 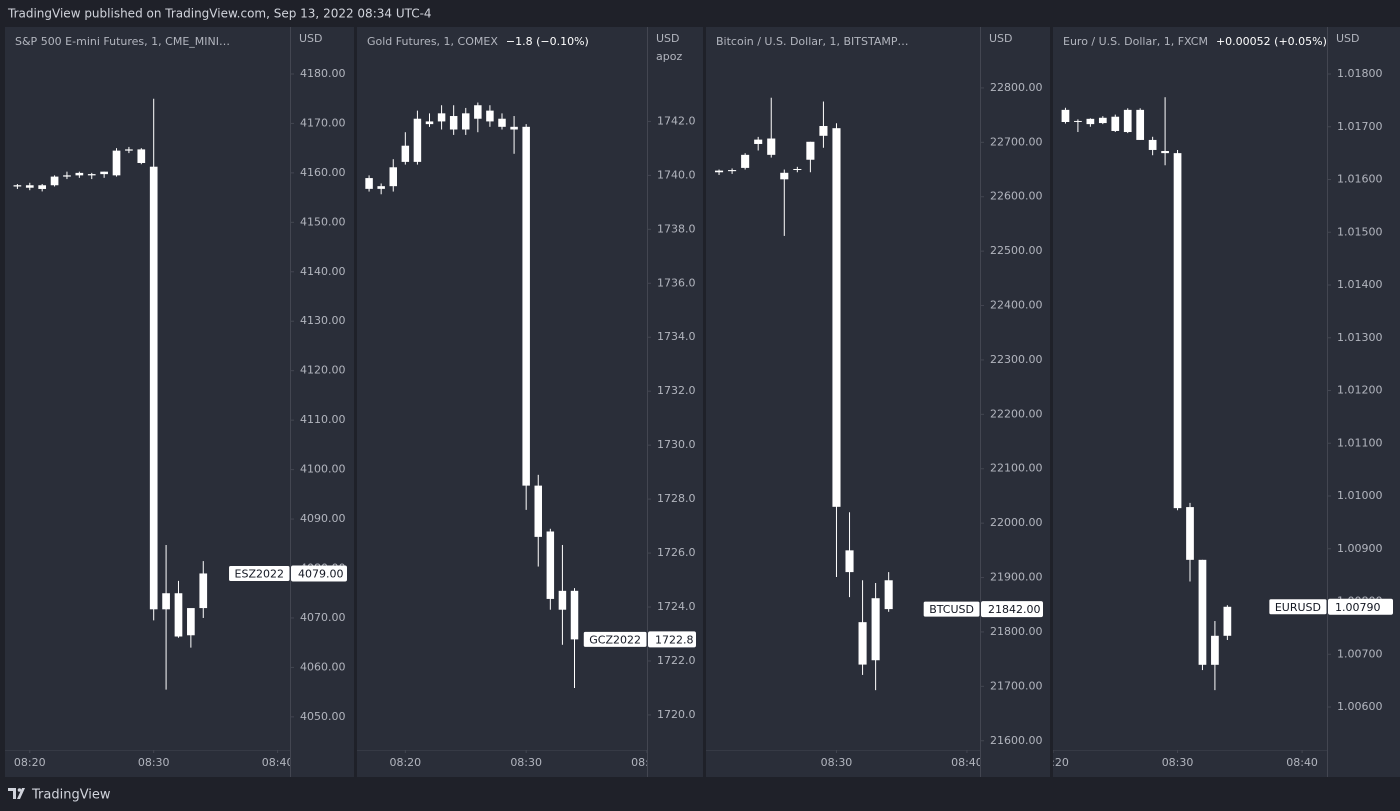 What do you see at coordinates (259, 573) in the screenshot?
I see `symbol-tag-label: ESZ2022` at bounding box center [259, 573].